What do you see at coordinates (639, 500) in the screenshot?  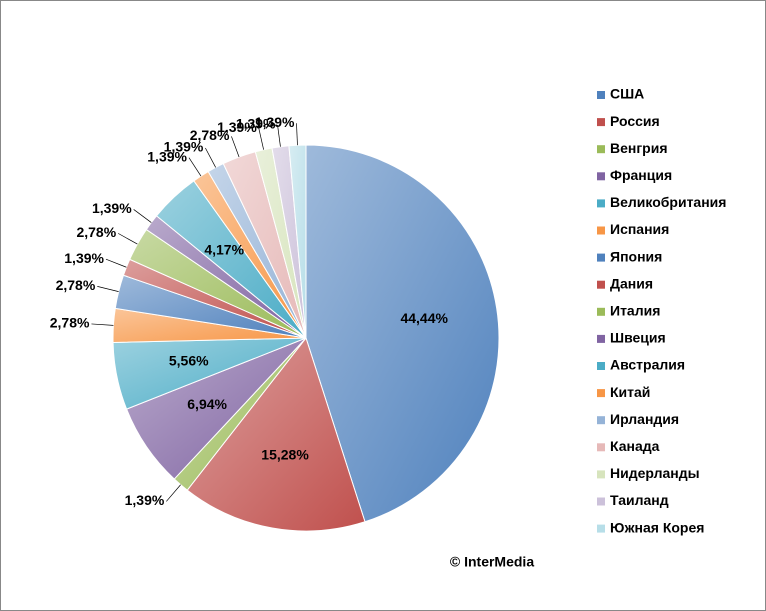 I see `legend-label: Таиланд` at bounding box center [639, 500].